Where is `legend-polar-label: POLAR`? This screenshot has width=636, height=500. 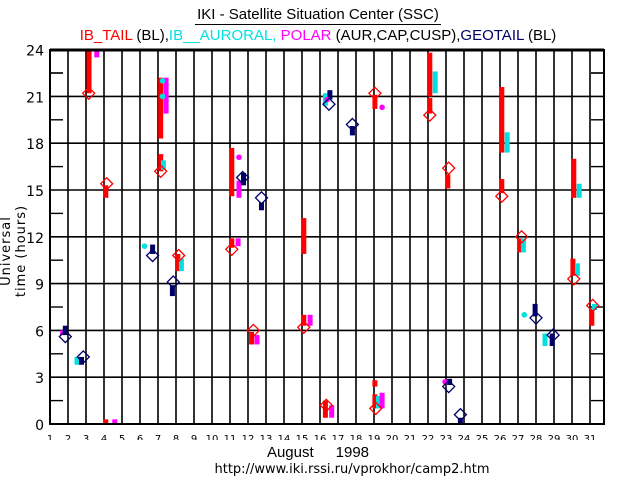
legend-polar-label: POLAR is located at coordinates (306, 35).